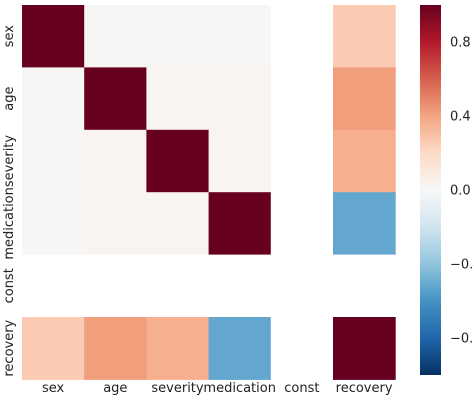 Image resolution: width=474 pixels, height=405 pixels. Describe the element at coordinates (178, 161) in the screenshot. I see `heatmap-cell-severity-severity` at that location.